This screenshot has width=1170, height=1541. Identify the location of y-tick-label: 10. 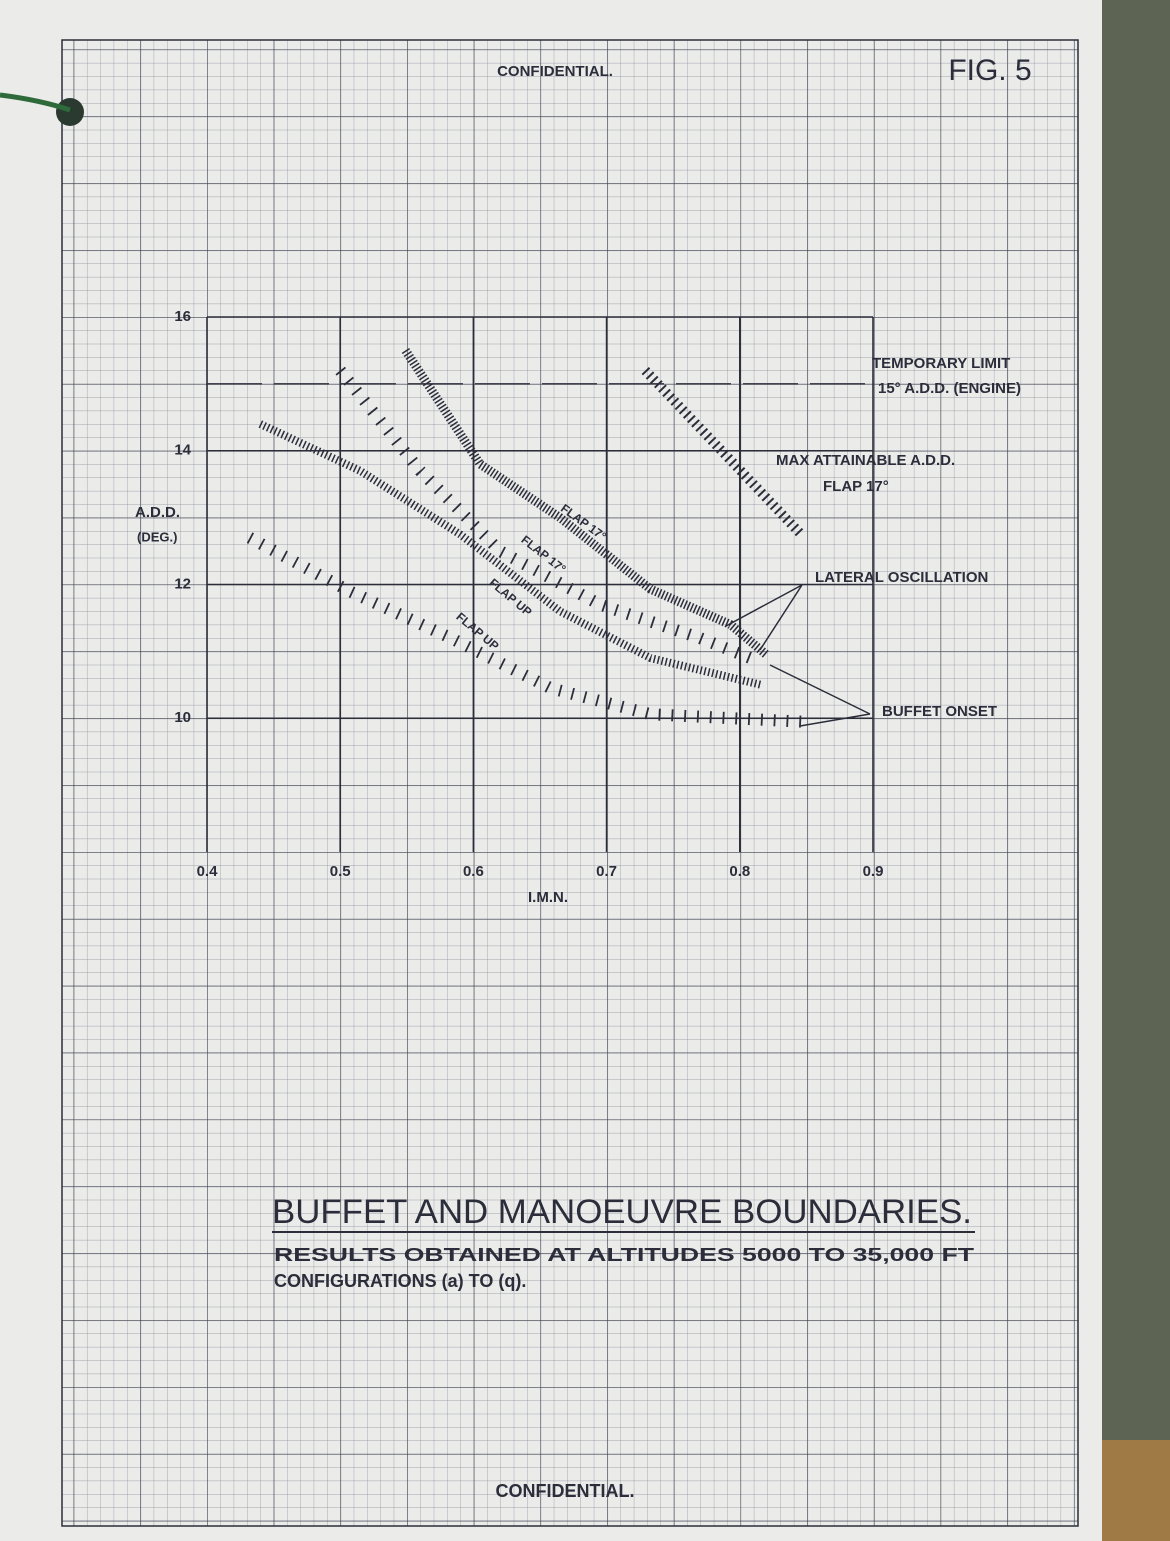
(182, 717).